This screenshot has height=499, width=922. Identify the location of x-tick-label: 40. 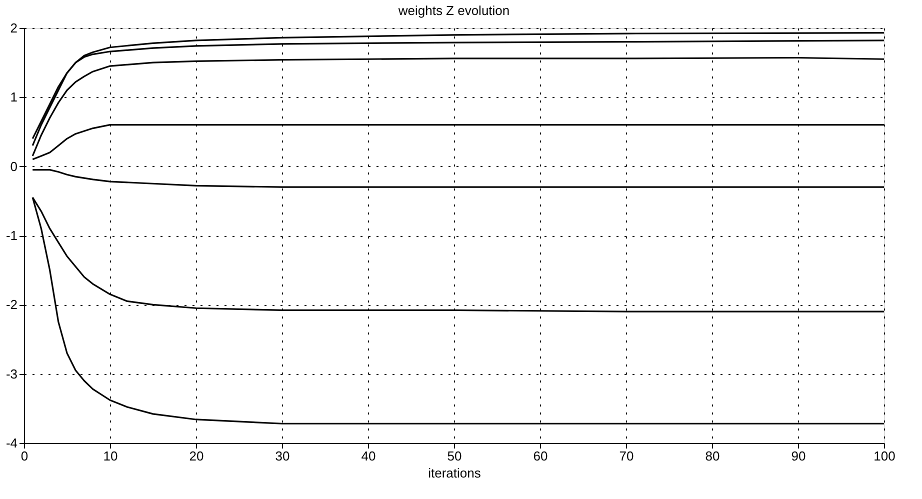
(368, 456).